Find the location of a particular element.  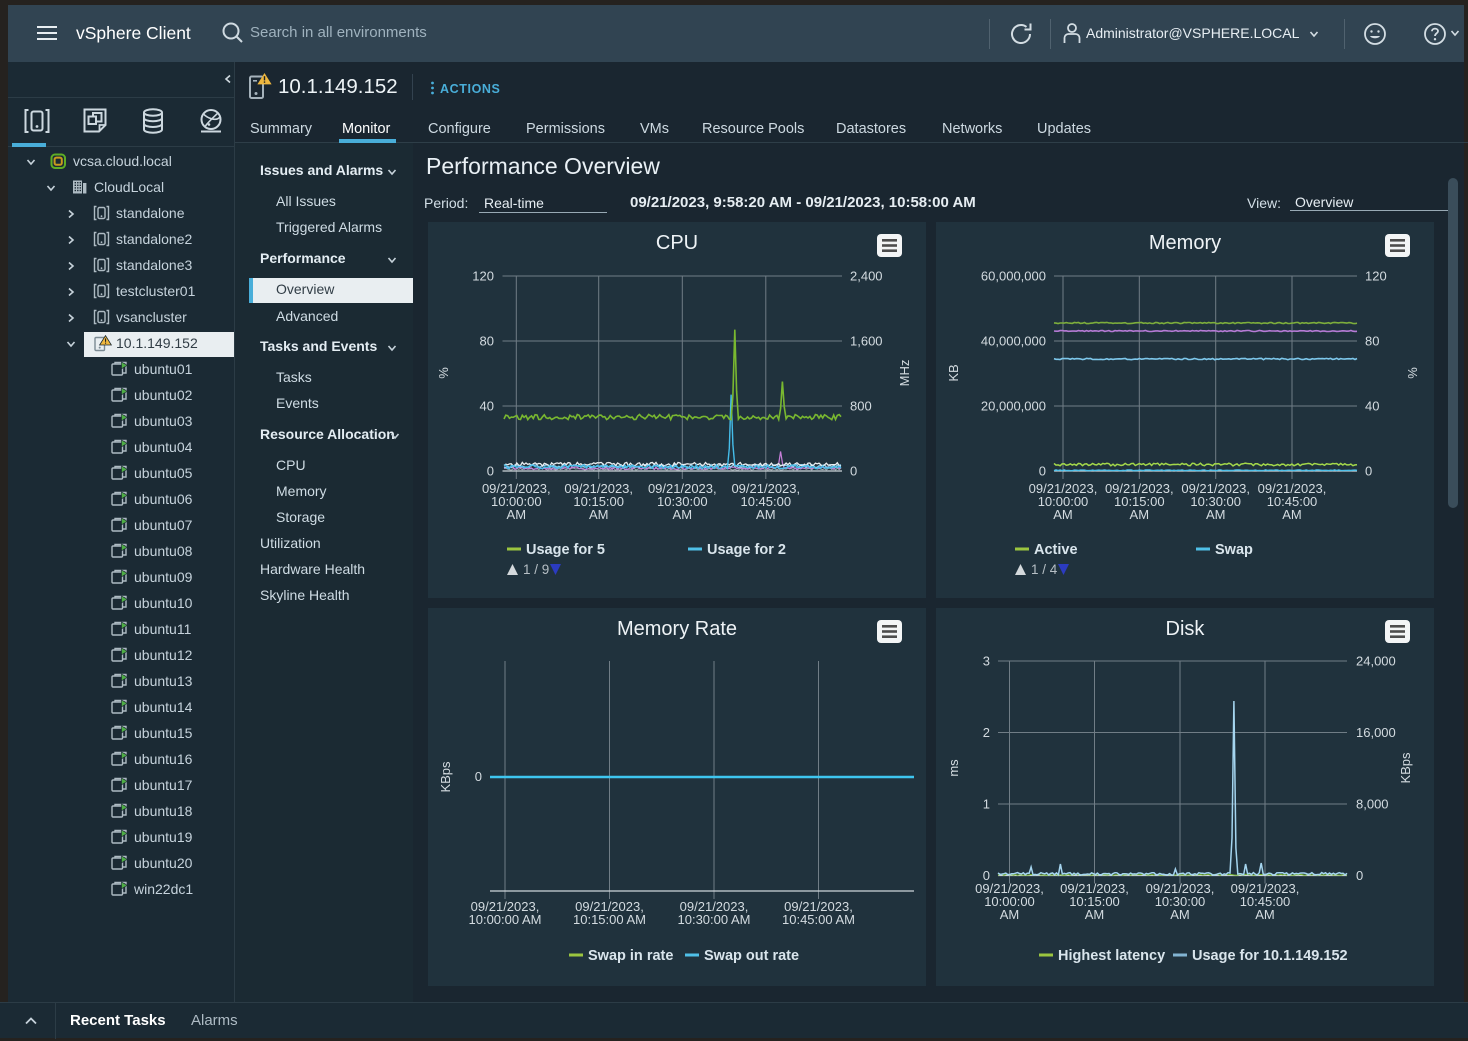

svg-text: CPU is located at coordinates (677, 243).